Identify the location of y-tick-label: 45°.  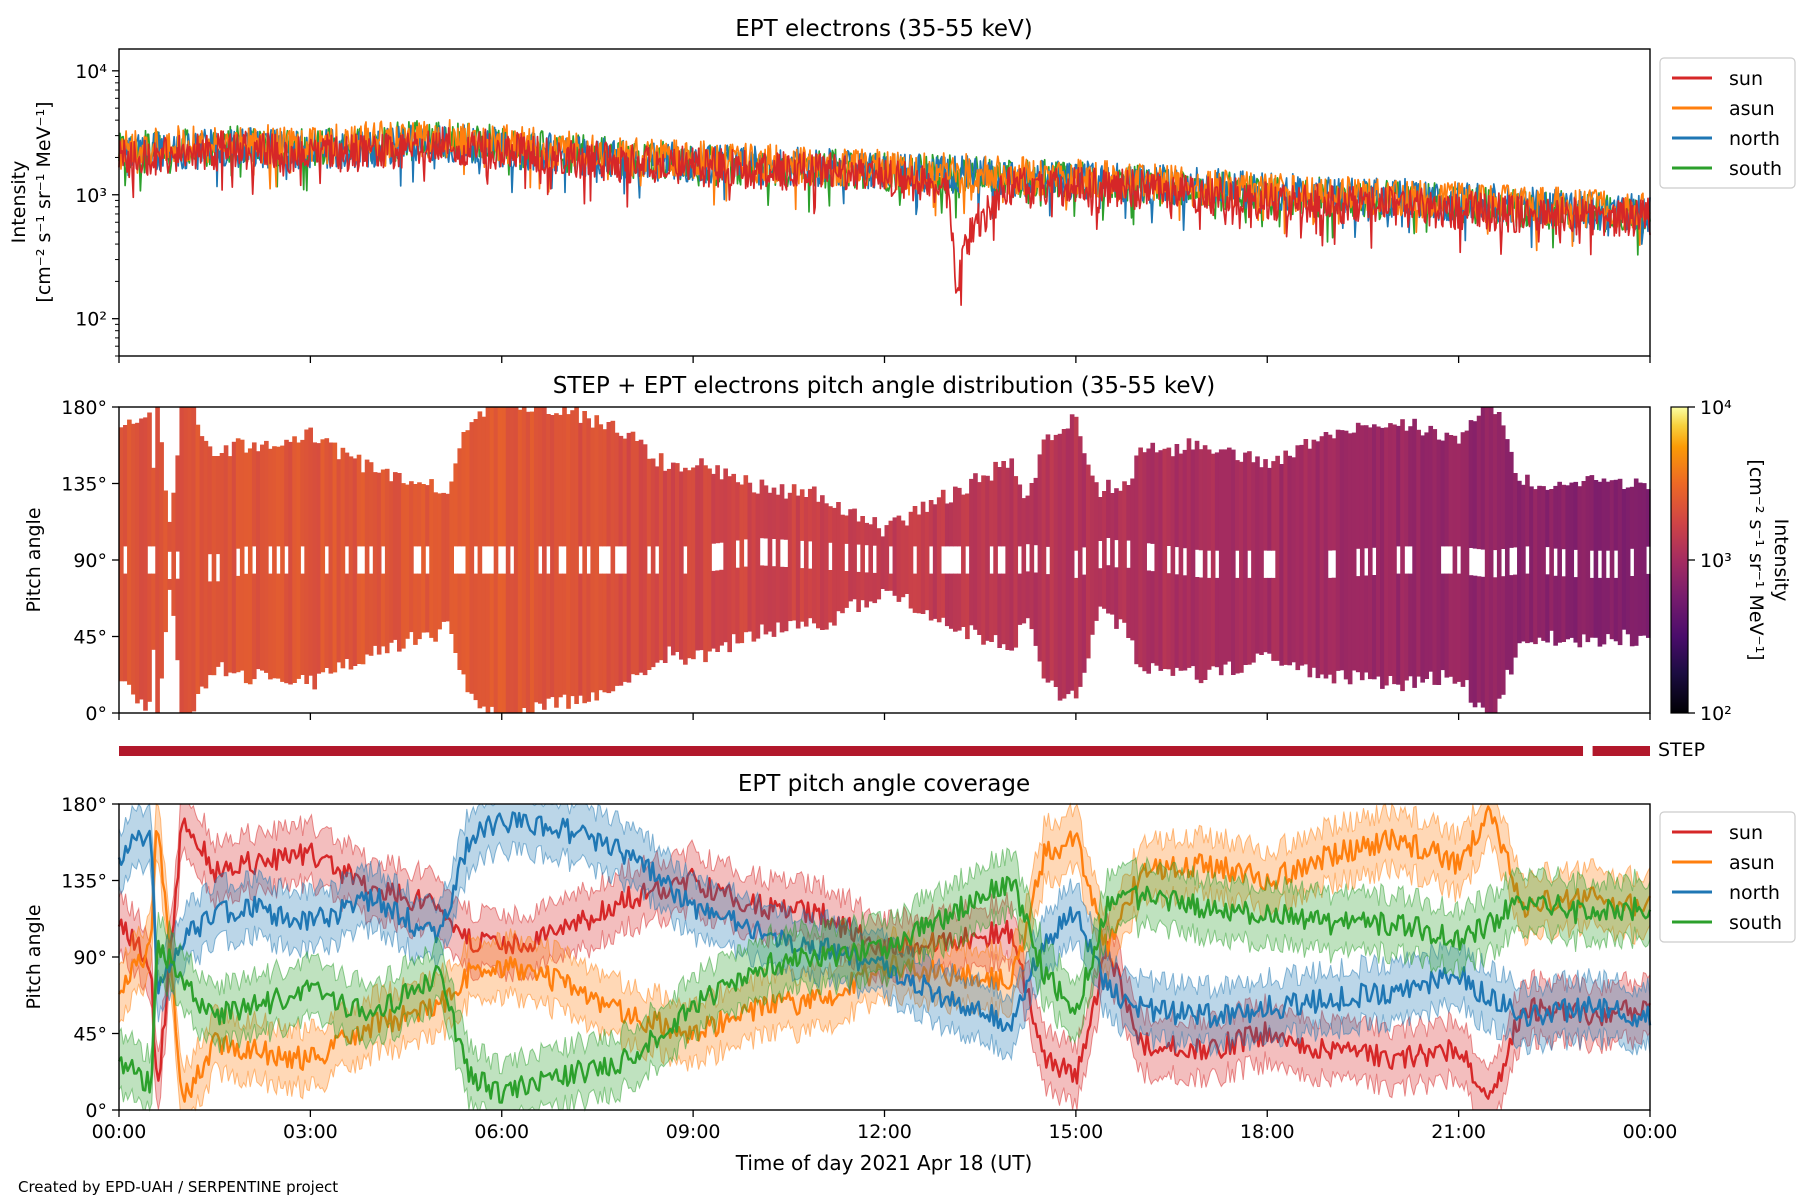
(90, 638).